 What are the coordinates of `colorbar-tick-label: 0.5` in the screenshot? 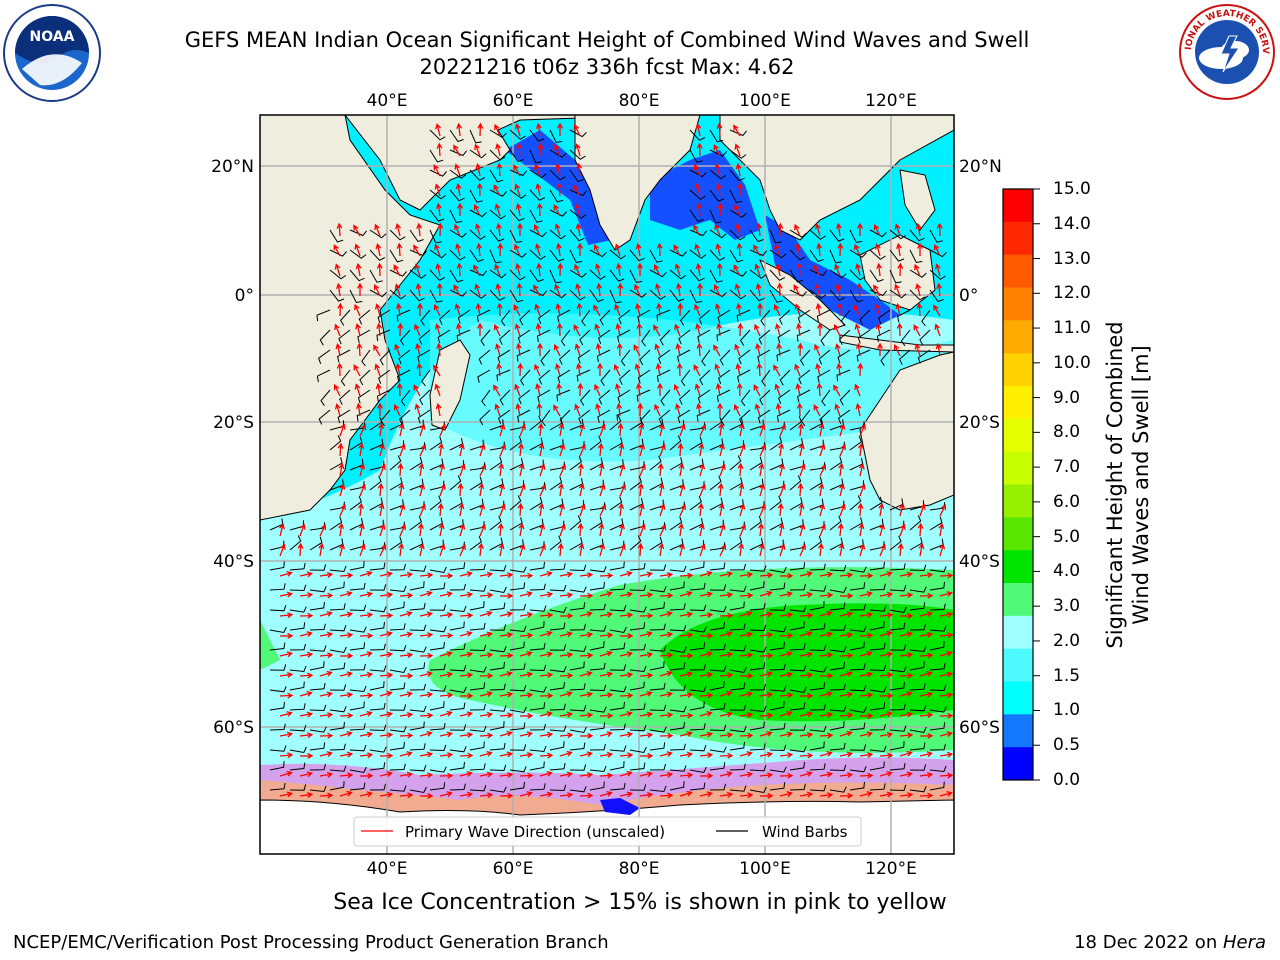 It's located at (1067, 745).